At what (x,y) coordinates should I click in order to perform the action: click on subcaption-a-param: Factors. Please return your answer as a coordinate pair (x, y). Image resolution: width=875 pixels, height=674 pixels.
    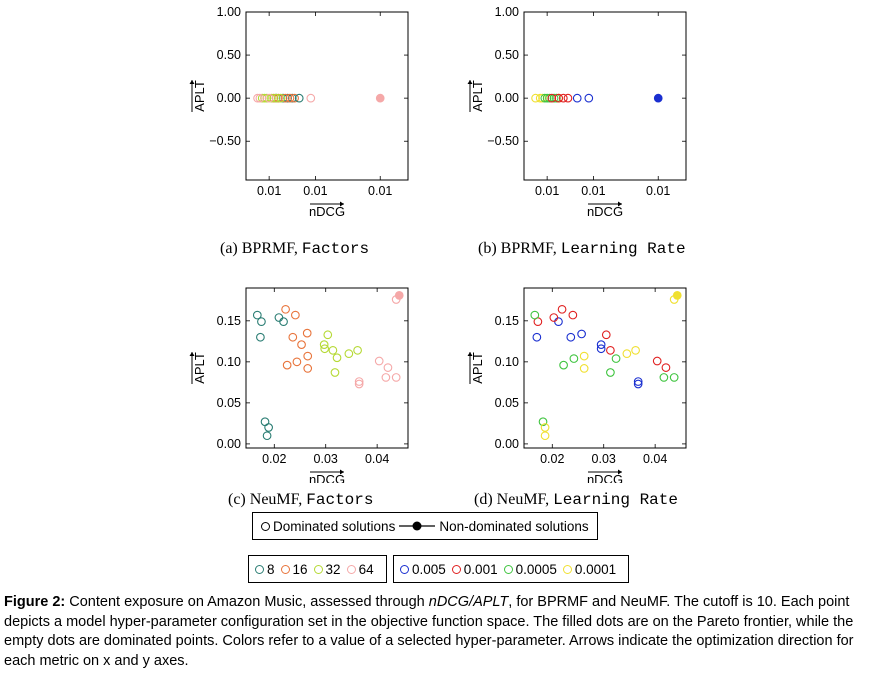
    Looking at the image, I should click on (335, 249).